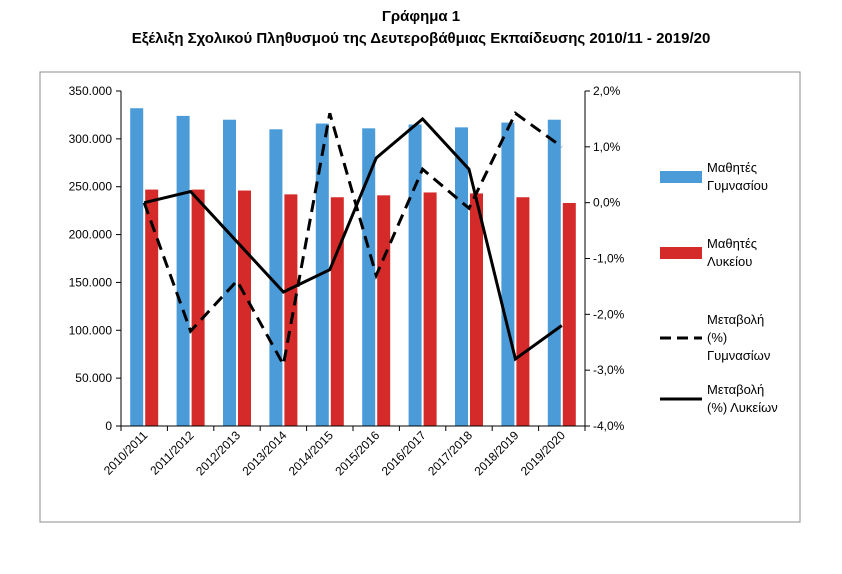  Describe the element at coordinates (607, 91) in the screenshot. I see `right-tick-label: 2,0%` at that location.